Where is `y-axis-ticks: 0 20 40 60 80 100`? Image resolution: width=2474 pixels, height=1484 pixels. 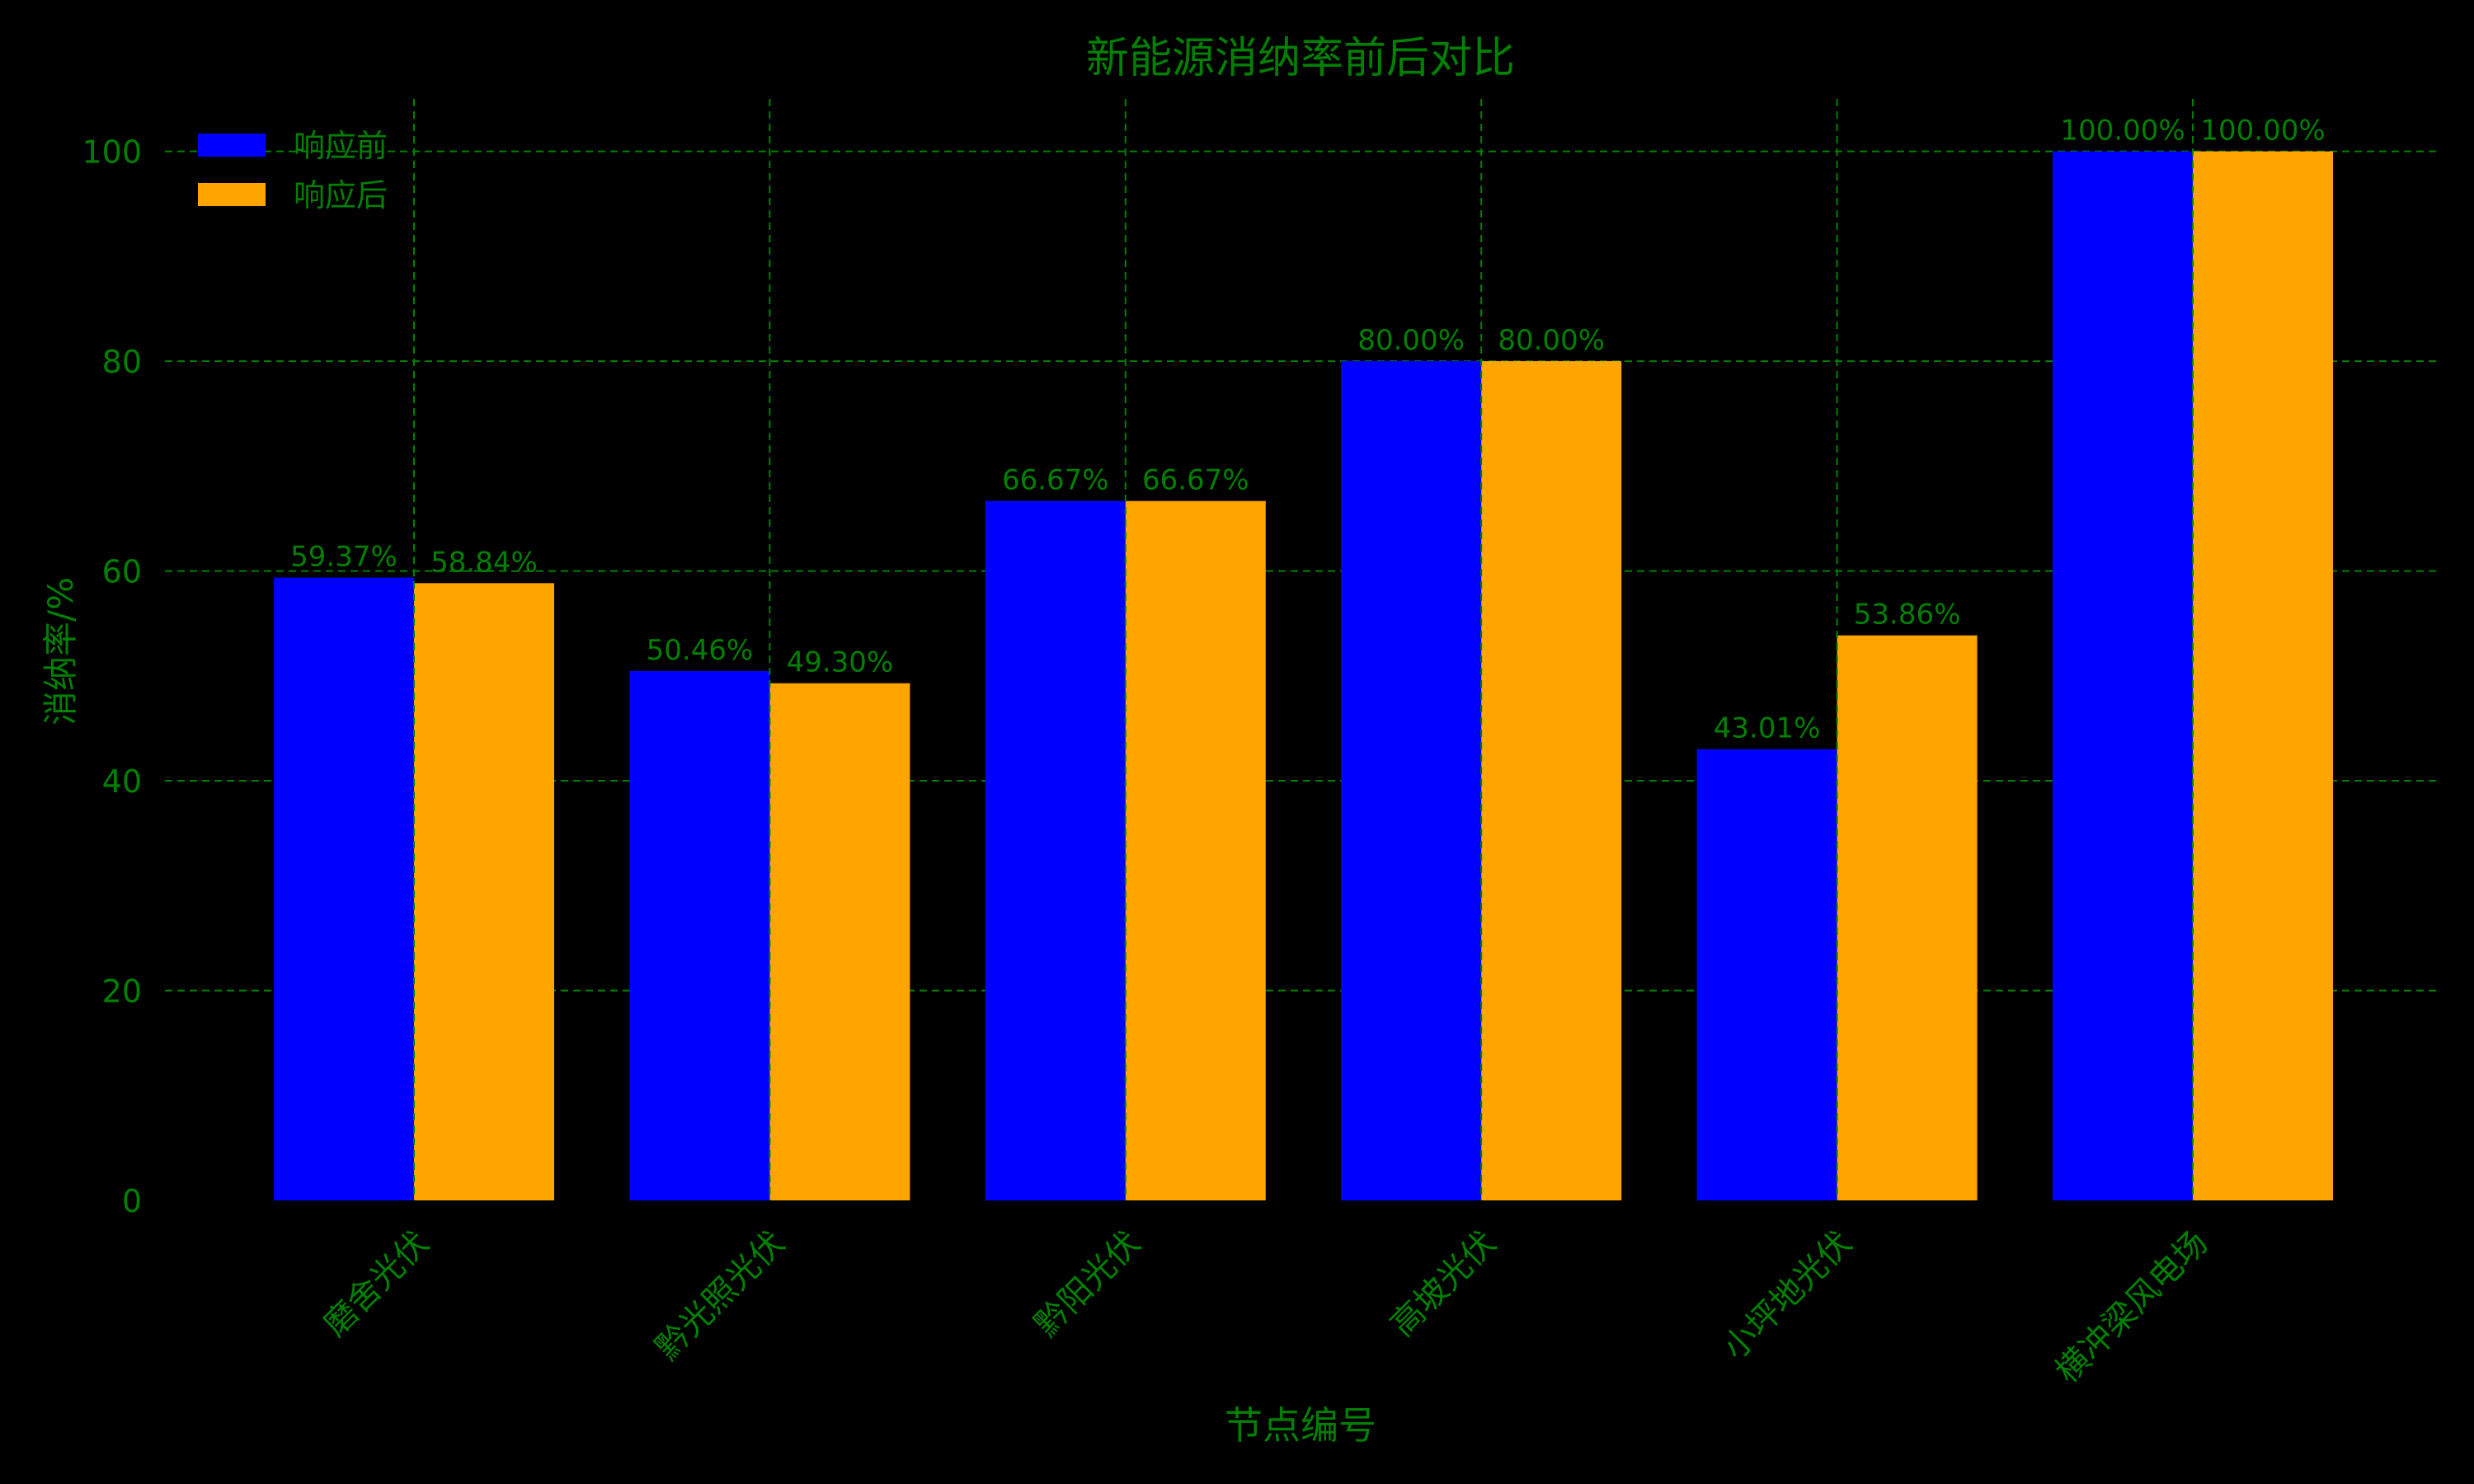
y-axis-ticks: 0 20 40 60 80 100 is located at coordinates (112, 676).